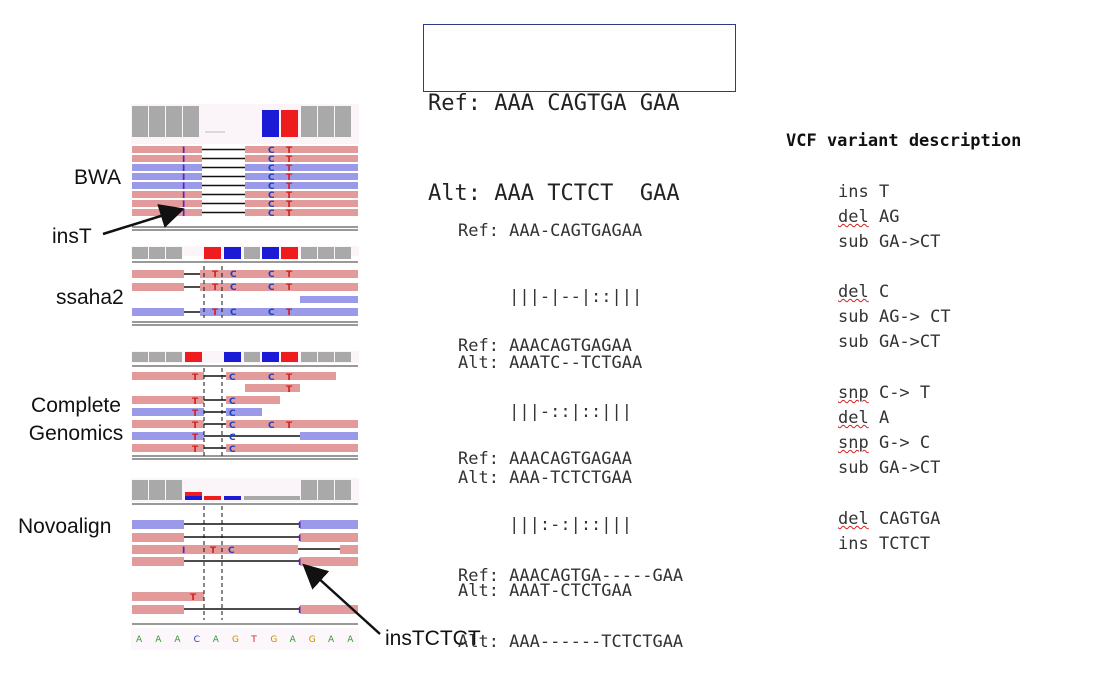  I want to click on vcf-entry: del C, so click(894, 292).